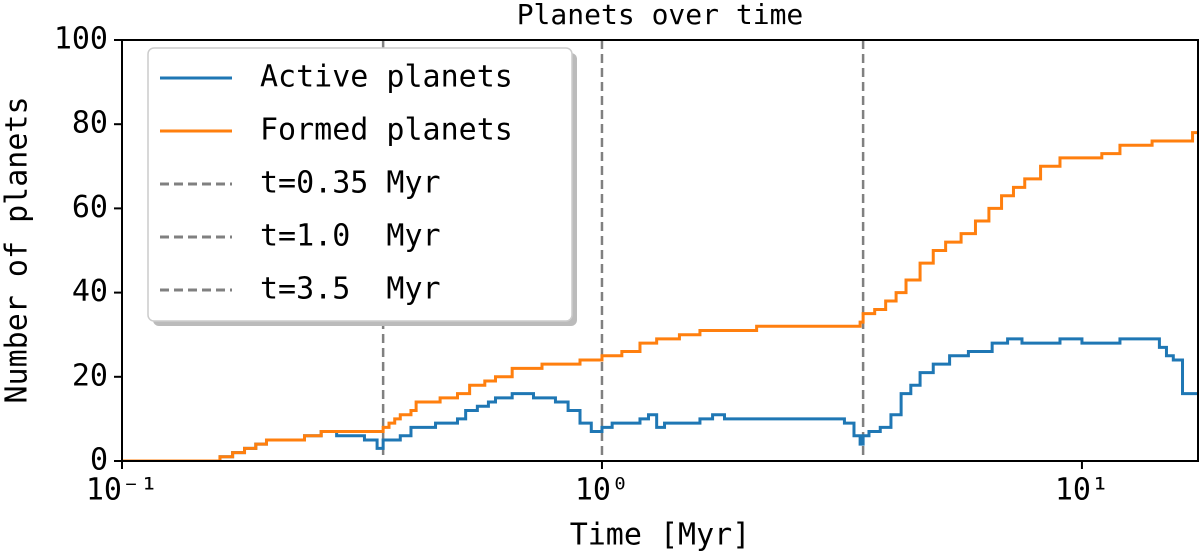  I want to click on y-tick-label: 40, so click(90, 291).